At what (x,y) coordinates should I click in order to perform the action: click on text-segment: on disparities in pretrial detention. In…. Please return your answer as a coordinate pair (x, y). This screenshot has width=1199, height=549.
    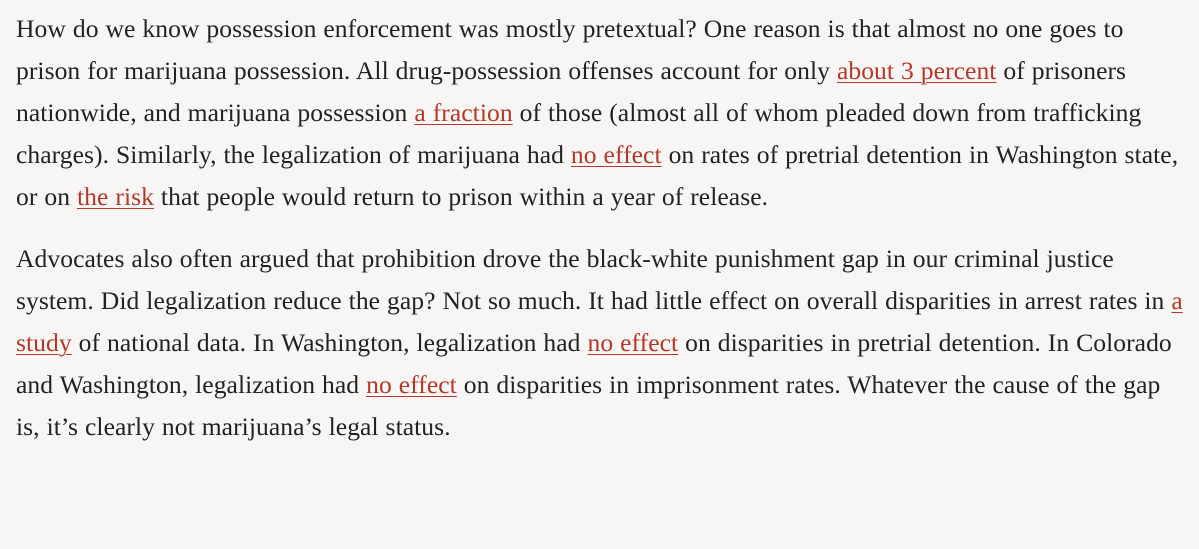
    Looking at the image, I should click on (594, 363).